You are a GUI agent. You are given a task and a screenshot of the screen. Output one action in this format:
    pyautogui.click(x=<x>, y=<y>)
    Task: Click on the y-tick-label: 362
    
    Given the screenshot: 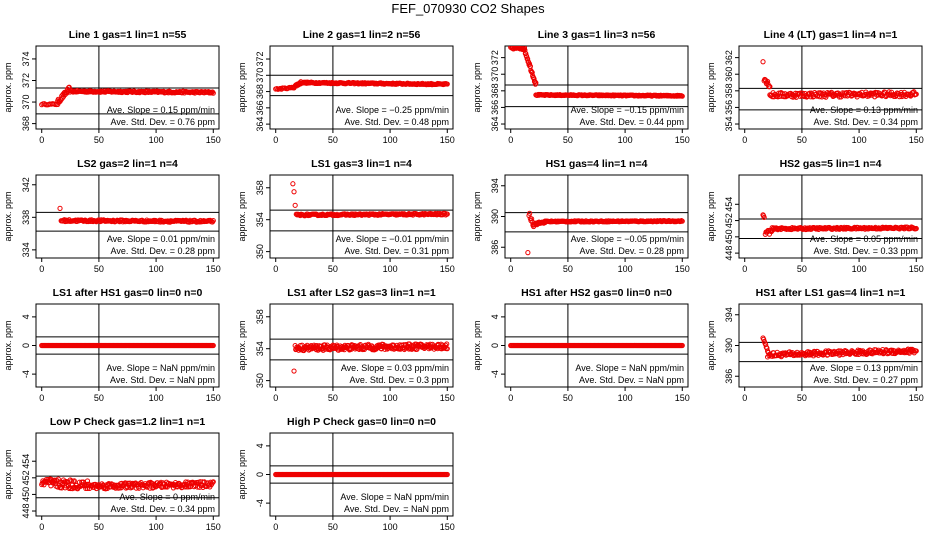 What is the action you would take?
    pyautogui.click(x=729, y=57)
    